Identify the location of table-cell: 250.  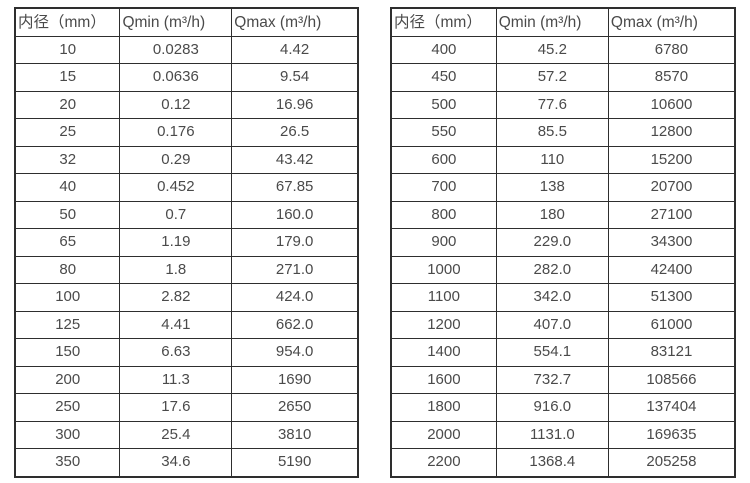
(67, 407).